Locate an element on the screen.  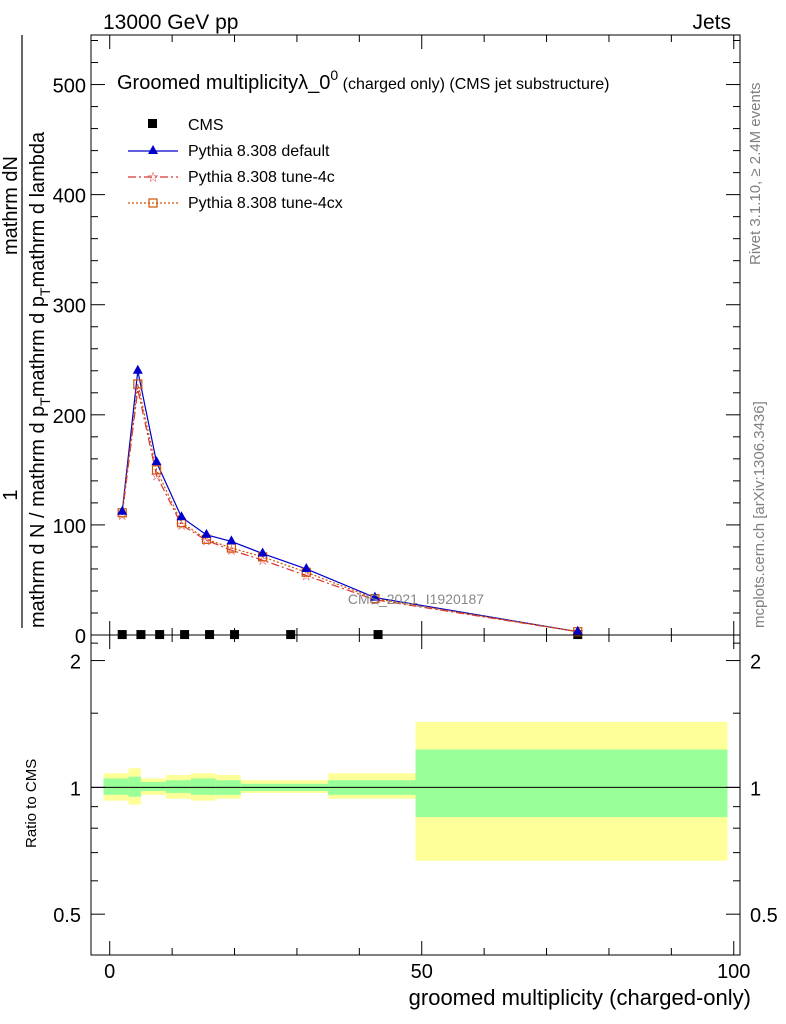
legend-marker-tune4c: ☆ is located at coordinates (153, 178).